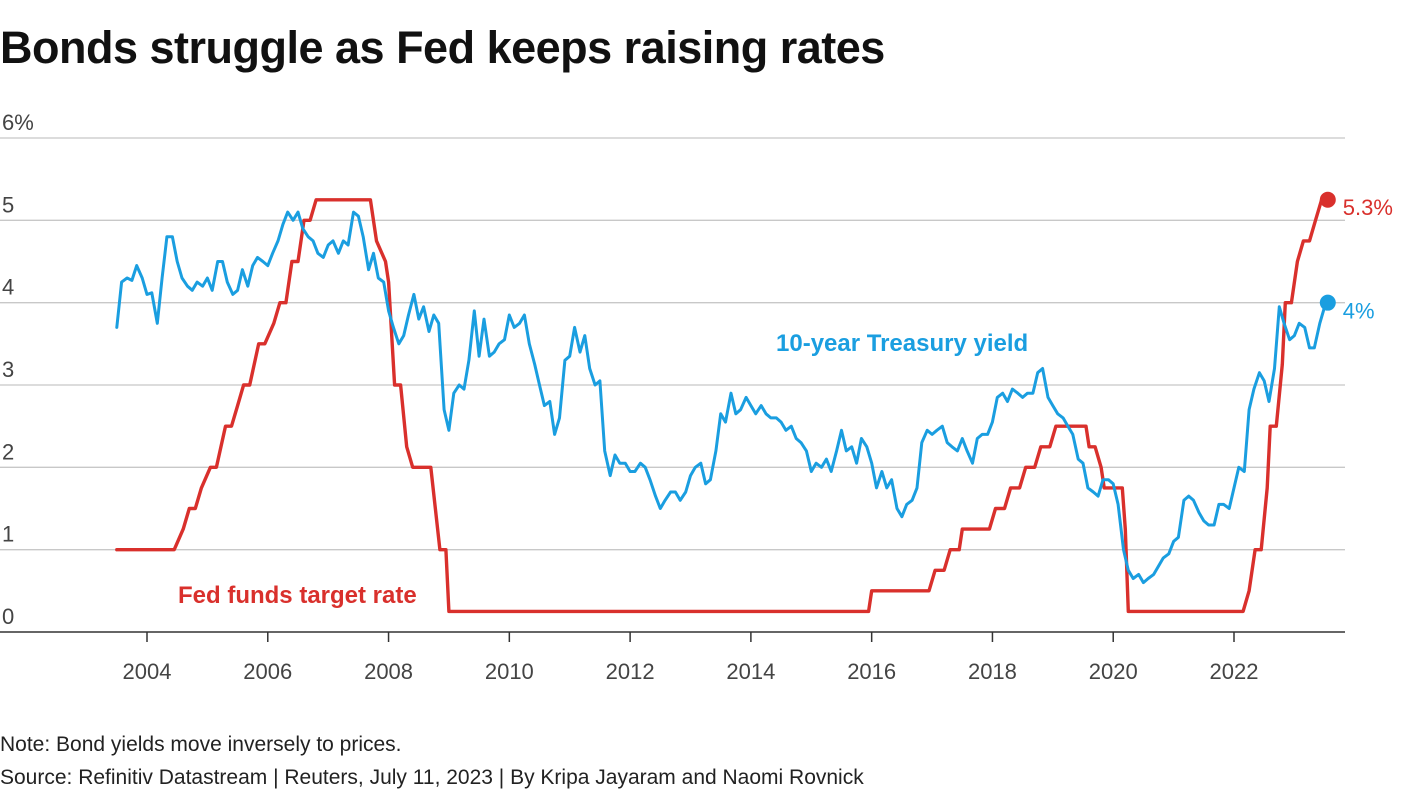 The image size is (1420, 800). Describe the element at coordinates (297, 595) in the screenshot. I see `fed-funds-series-label: Fed funds target rate` at that location.